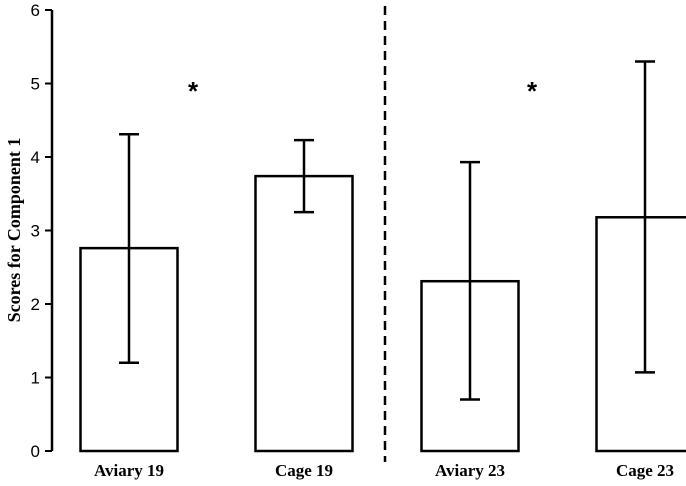 This screenshot has width=686, height=486. I want to click on y-tick-label: 1, so click(35, 378).